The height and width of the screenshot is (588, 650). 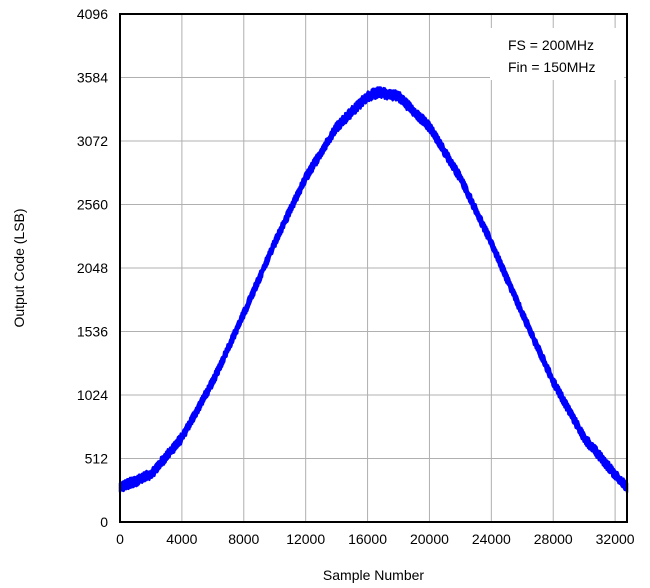 What do you see at coordinates (367, 539) in the screenshot?
I see `x-tick-label: 16000` at bounding box center [367, 539].